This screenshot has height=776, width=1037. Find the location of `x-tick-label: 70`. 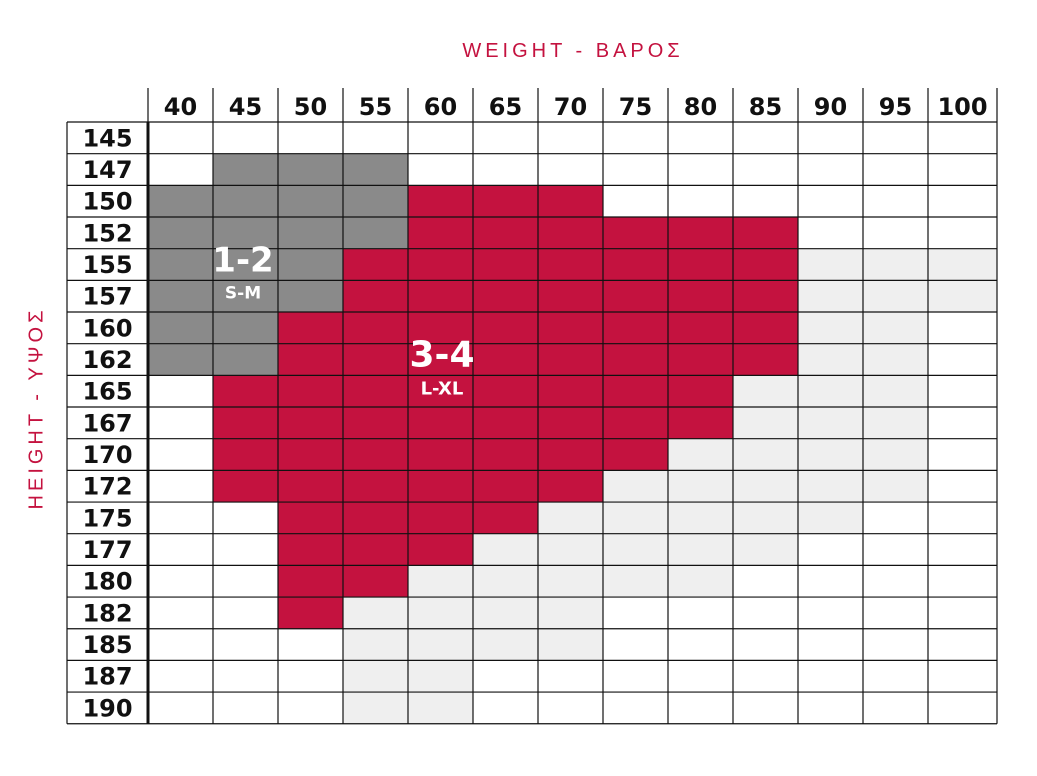

x-tick-label: 70 is located at coordinates (570, 107).